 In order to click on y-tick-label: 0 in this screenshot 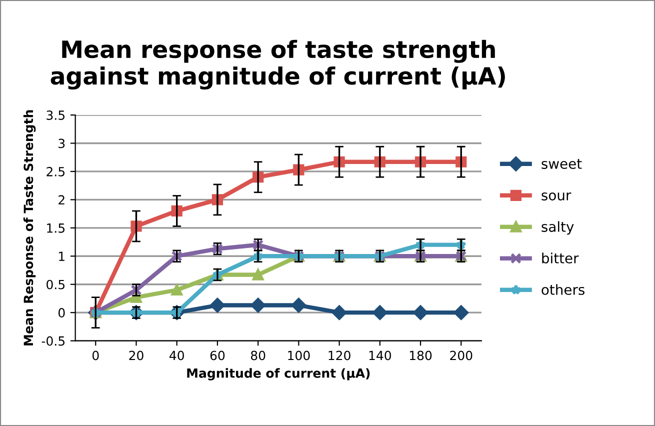, I will do `click(61, 313)`.